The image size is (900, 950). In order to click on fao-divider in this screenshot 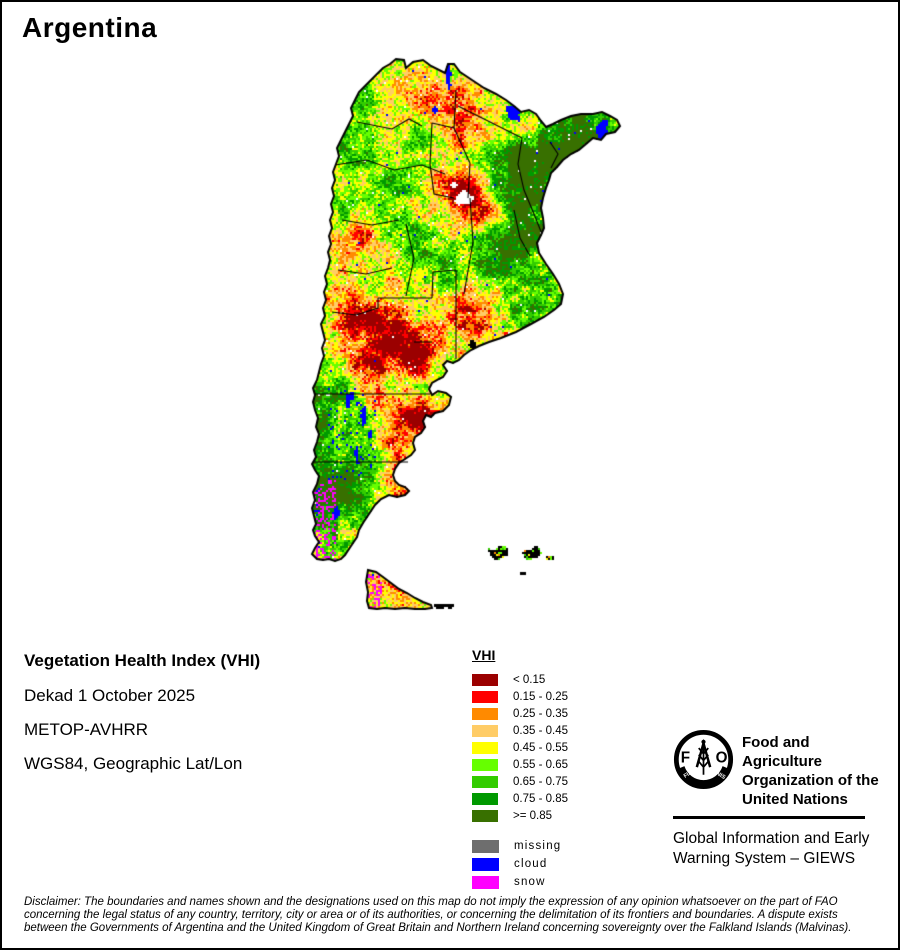, I will do `click(769, 817)`.